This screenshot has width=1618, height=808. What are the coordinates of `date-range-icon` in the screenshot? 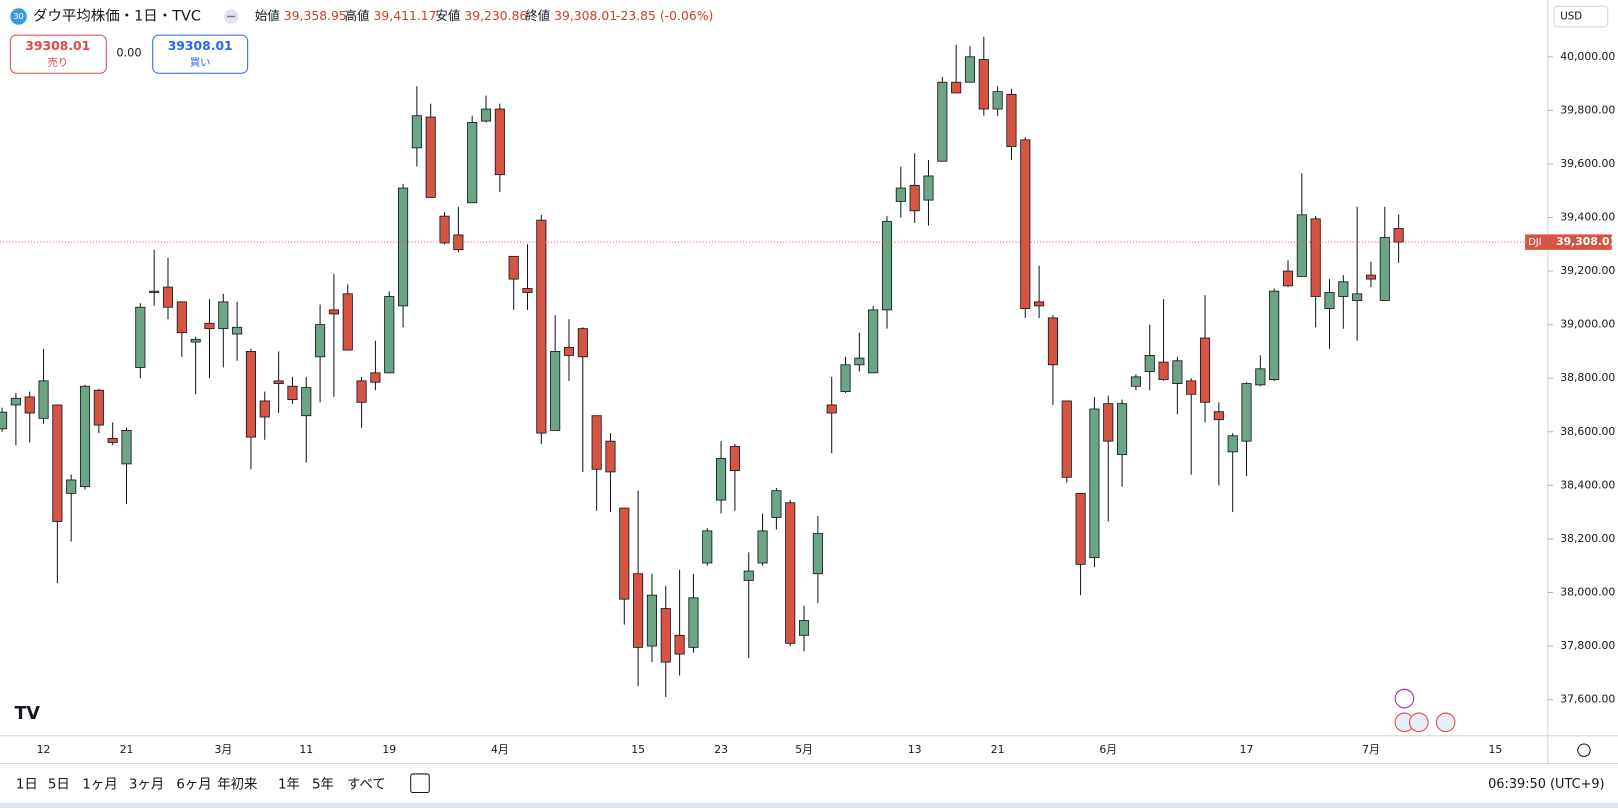 It's located at (420, 783).